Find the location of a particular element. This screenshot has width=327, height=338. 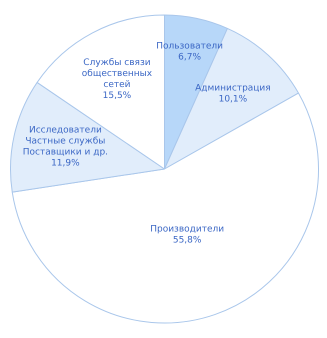

slice-label: Производители is located at coordinates (187, 229).